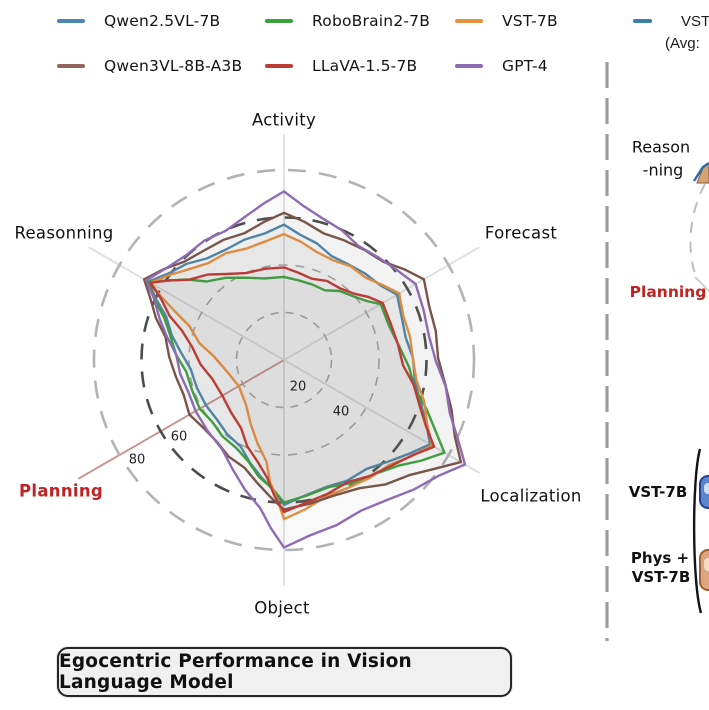 This screenshot has height=710, width=709. What do you see at coordinates (469, 66) in the screenshot?
I see `legend-swatch-gpt4` at bounding box center [469, 66].